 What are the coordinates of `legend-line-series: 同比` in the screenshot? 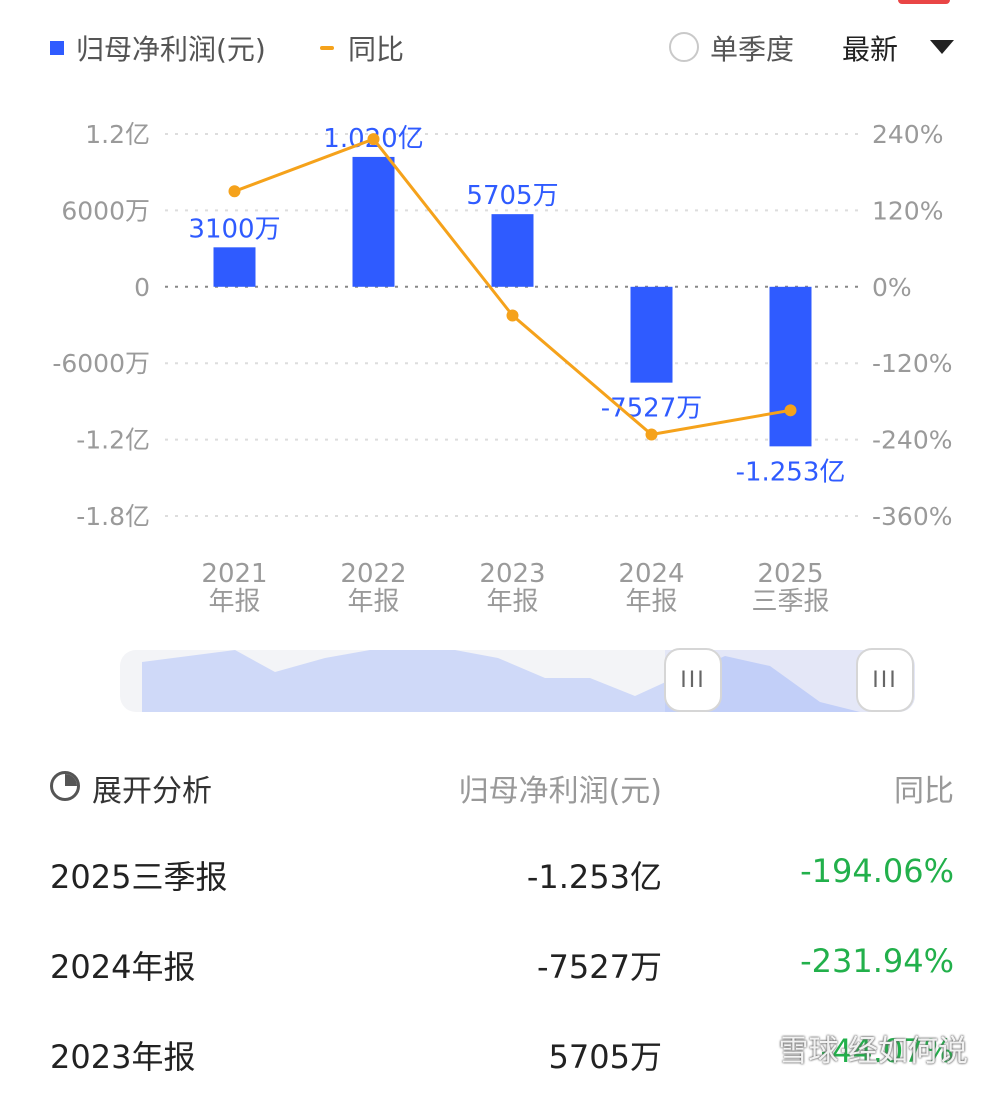 It's located at (362, 48).